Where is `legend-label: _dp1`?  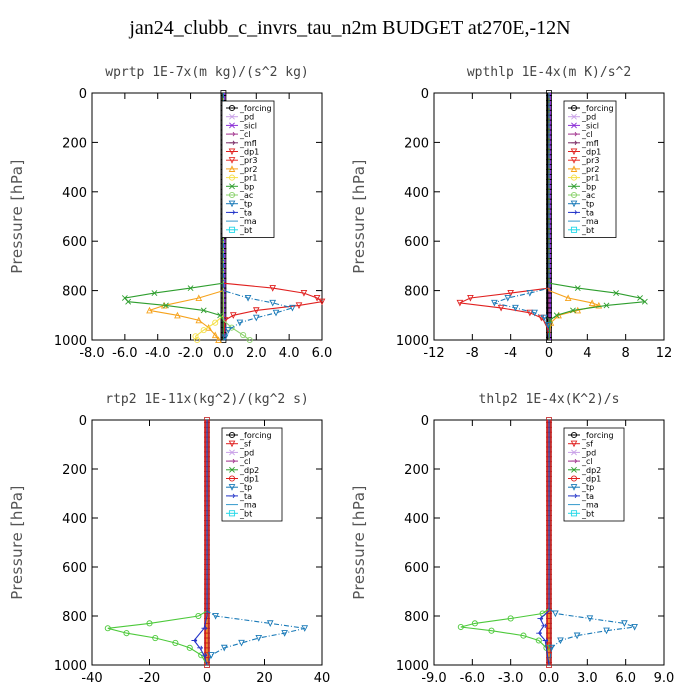 legend-label: _dp1 is located at coordinates (249, 479).